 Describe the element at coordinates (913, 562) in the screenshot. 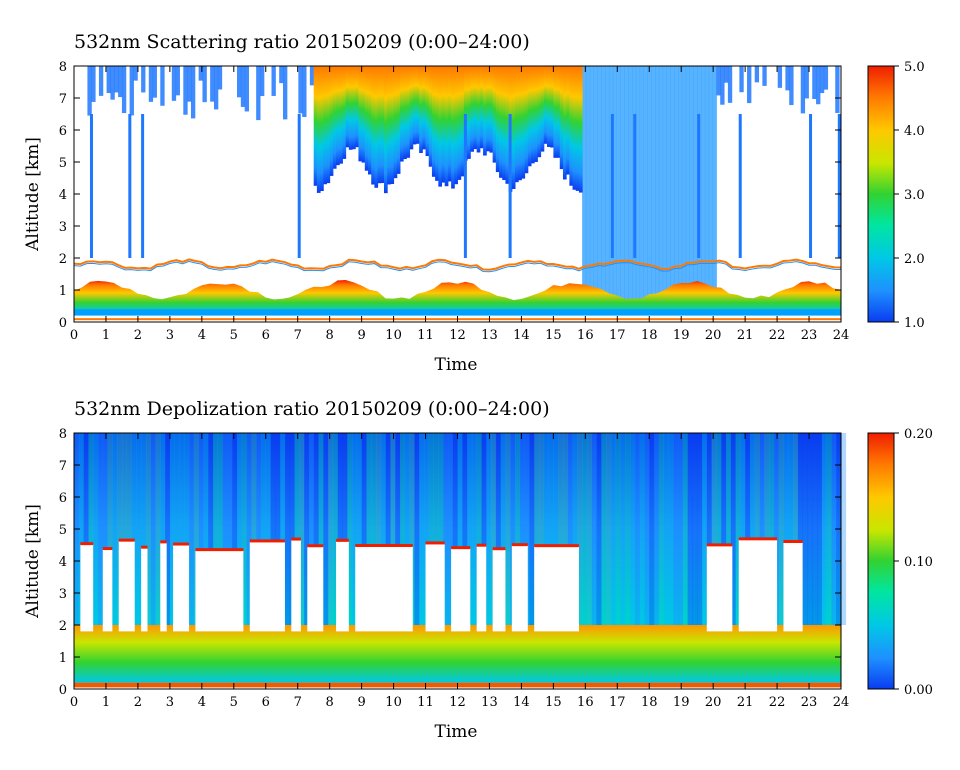

I see `colorbar-ticks: 0.00 0.10 0.20` at that location.